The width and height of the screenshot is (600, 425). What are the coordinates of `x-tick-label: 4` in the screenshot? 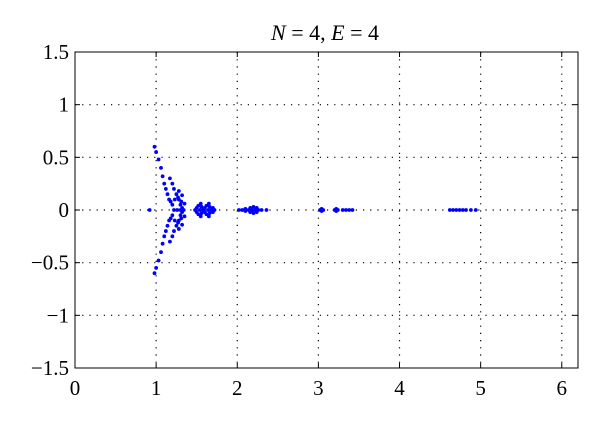 It's located at (399, 388).